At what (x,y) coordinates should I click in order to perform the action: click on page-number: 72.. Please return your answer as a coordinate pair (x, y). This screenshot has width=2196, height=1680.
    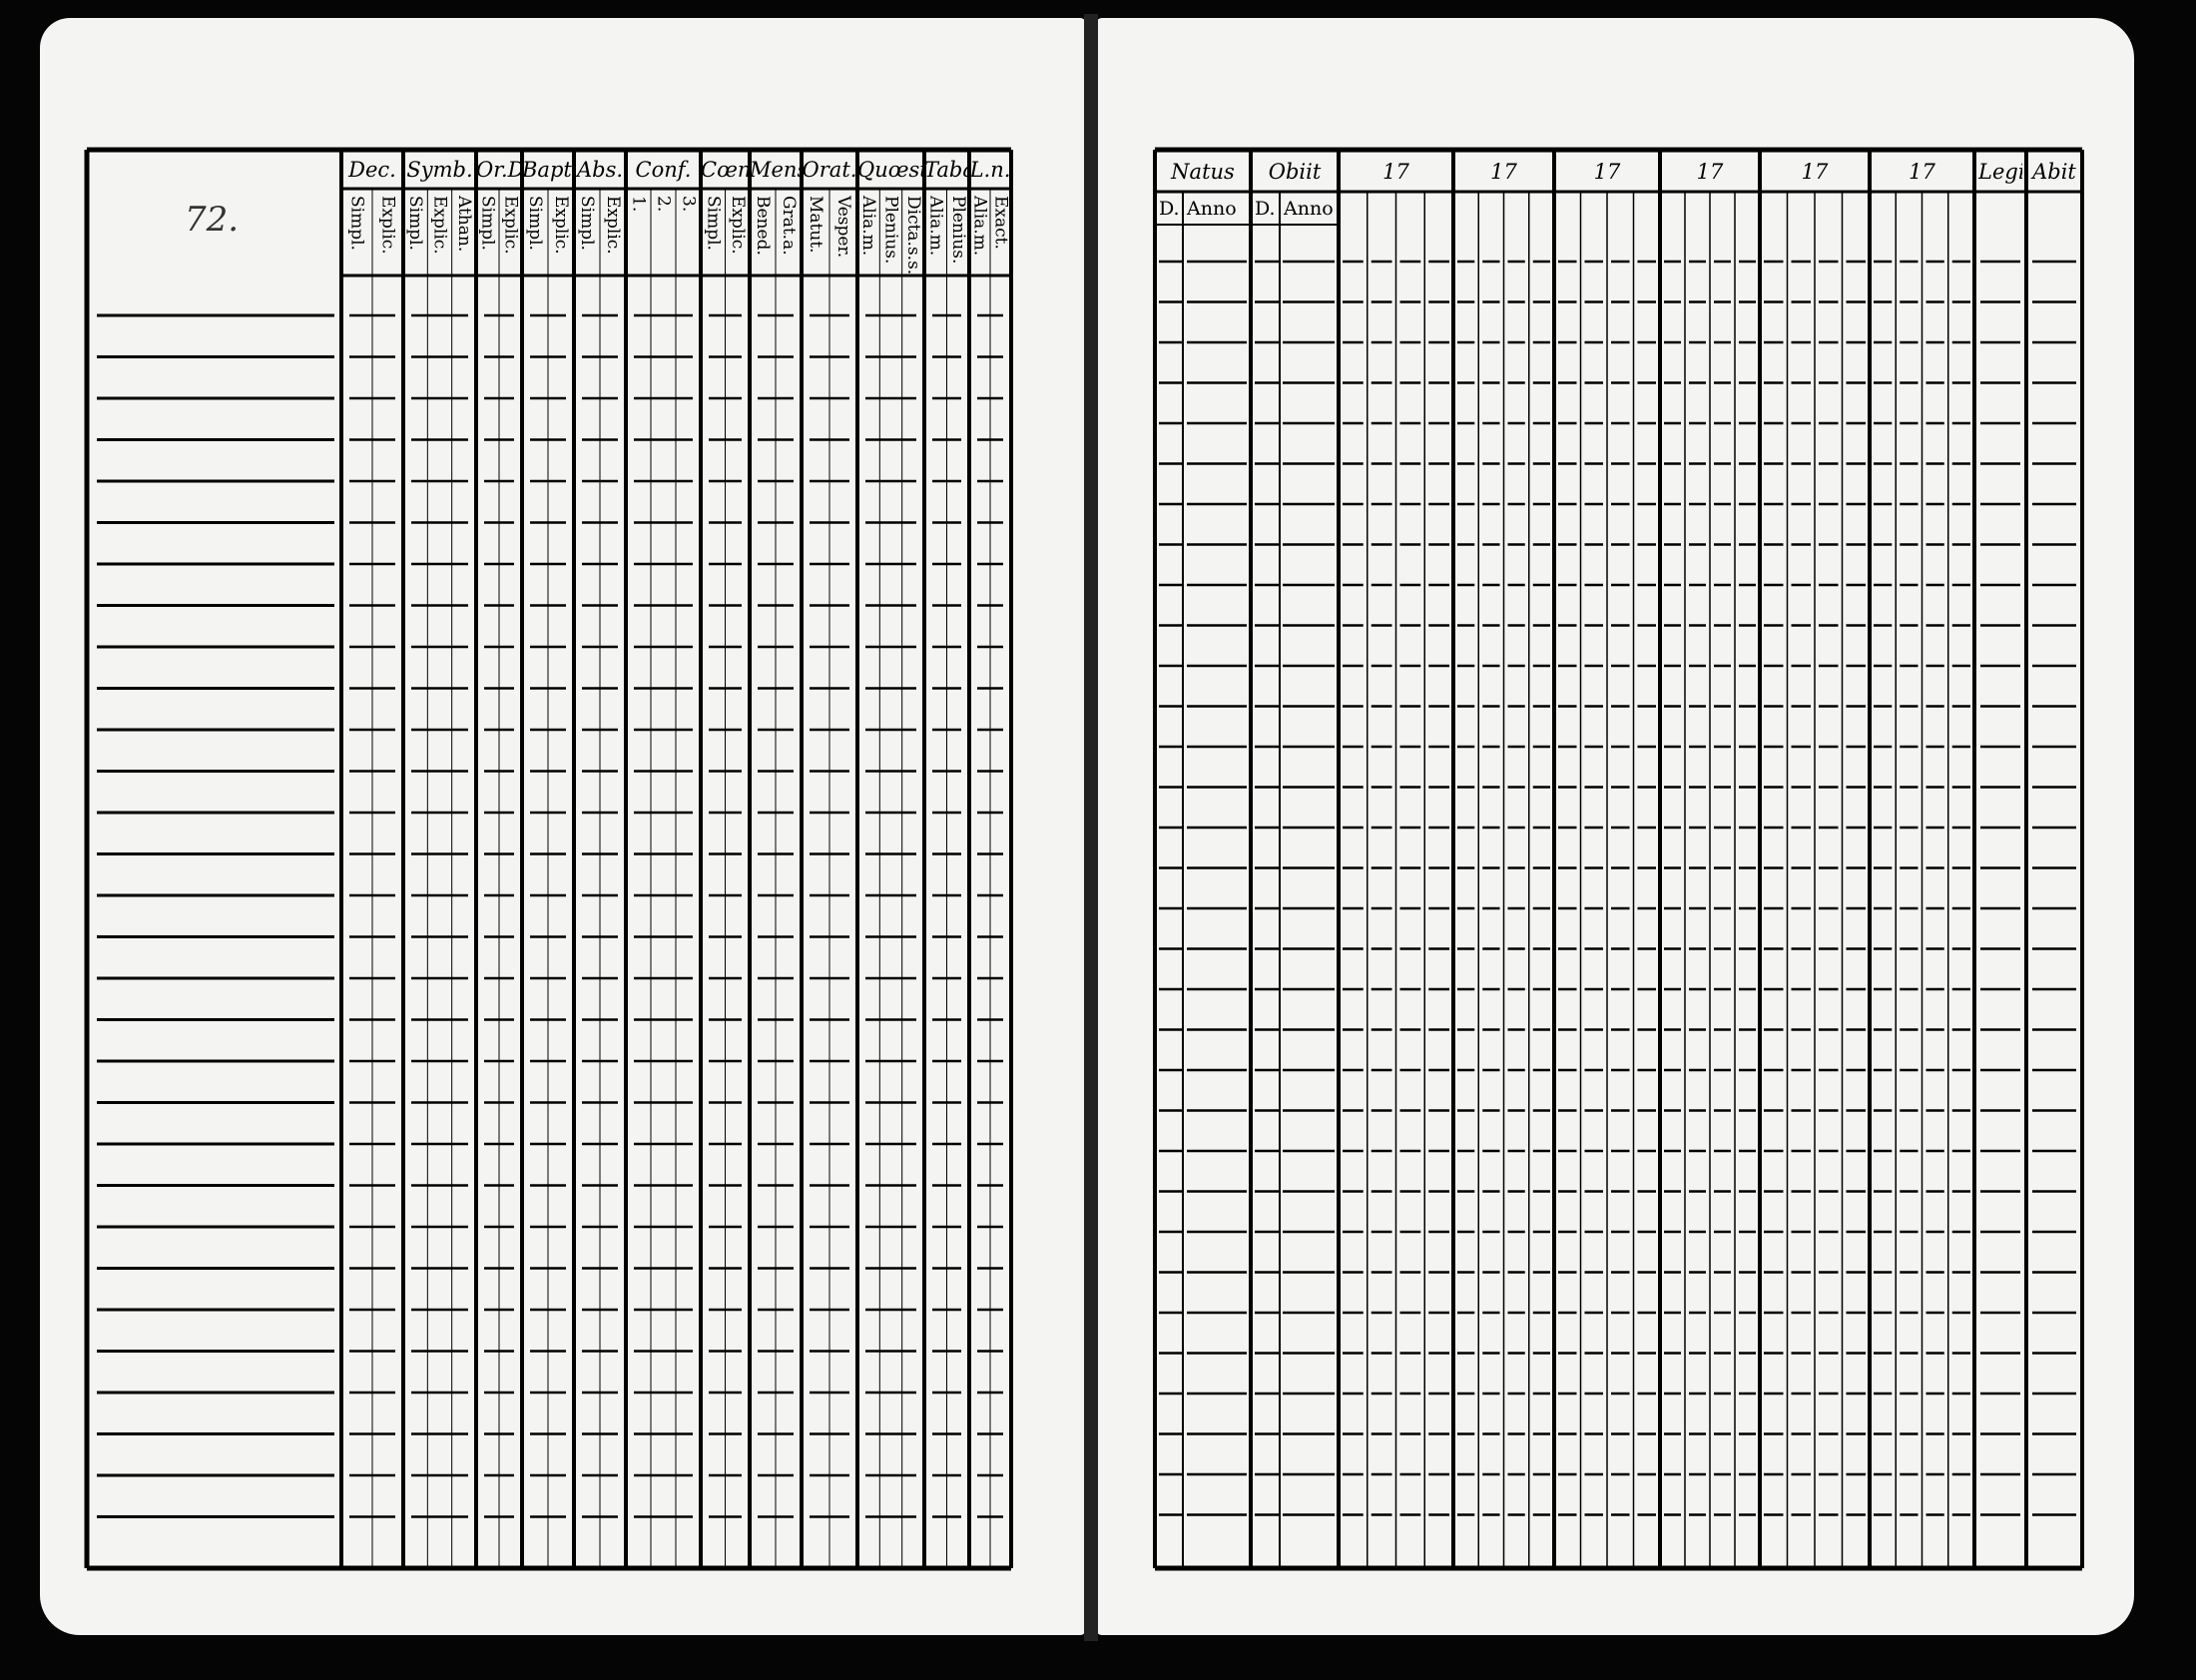
    Looking at the image, I should click on (212, 220).